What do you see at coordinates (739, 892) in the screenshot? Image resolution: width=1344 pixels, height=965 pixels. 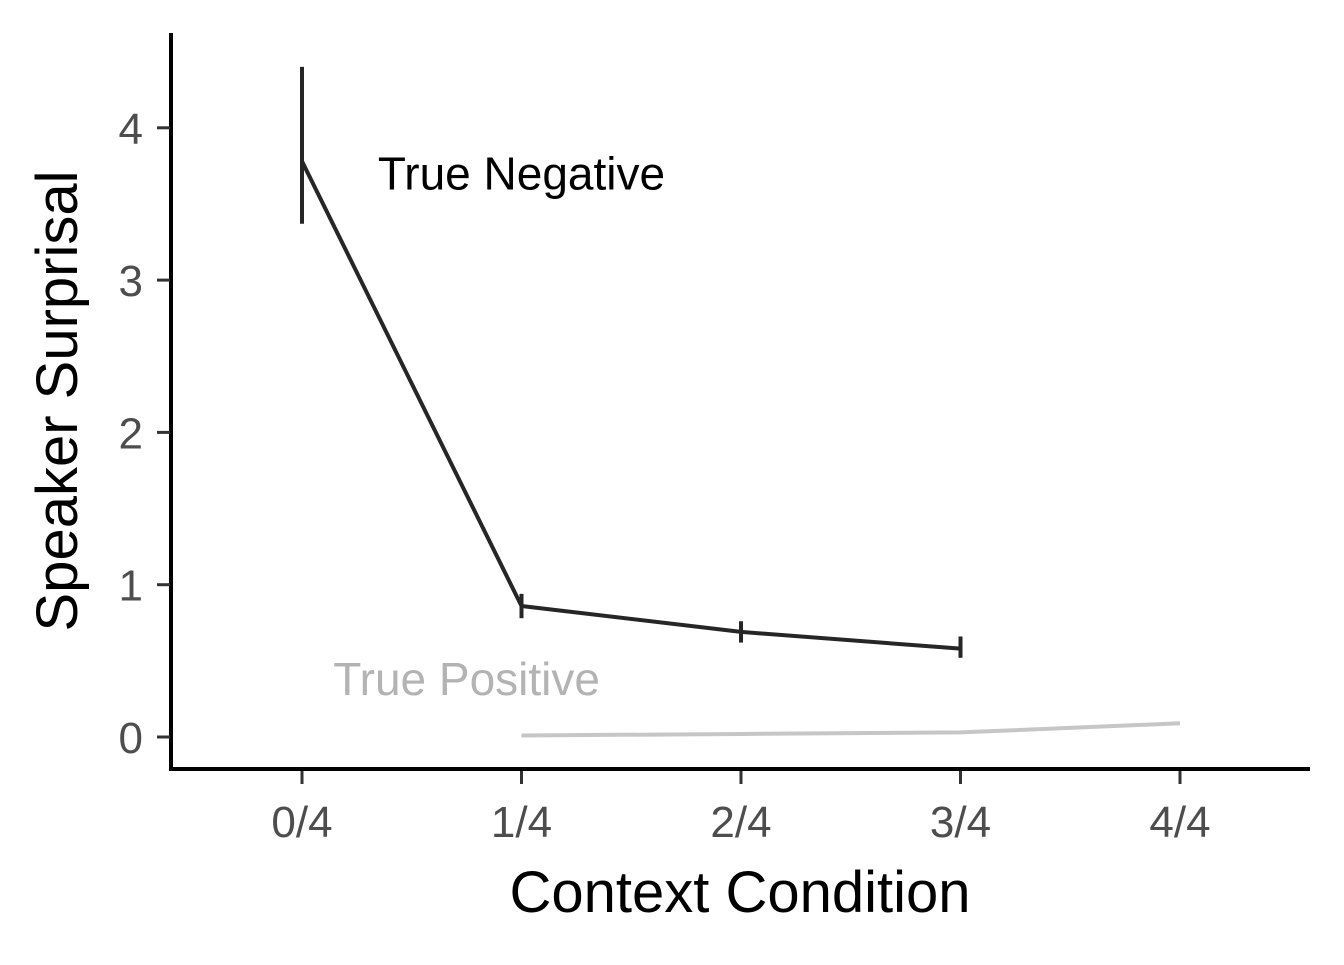 I see `x-axis-title: Context Condition` at bounding box center [739, 892].